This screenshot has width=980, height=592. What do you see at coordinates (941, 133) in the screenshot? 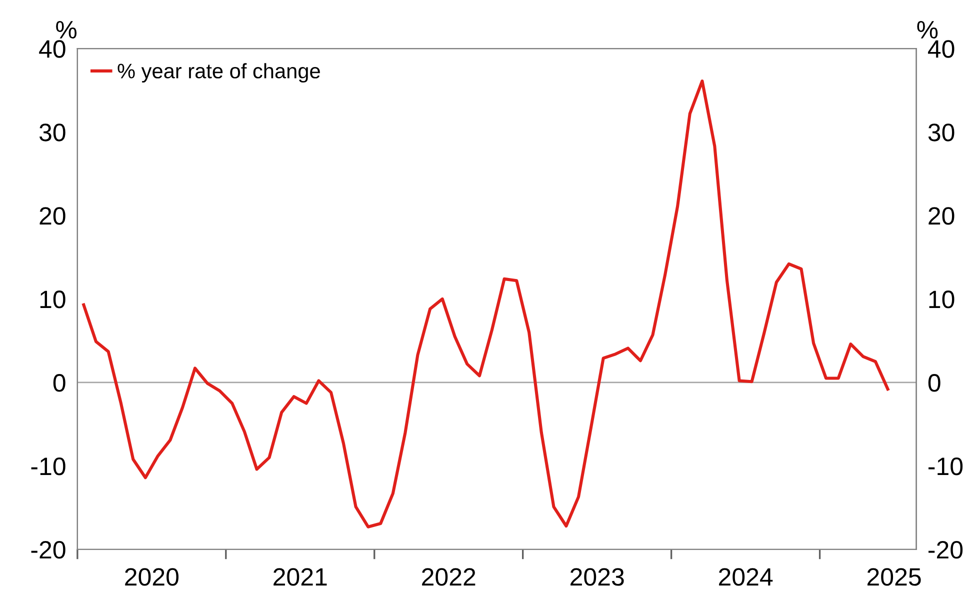
I see `y2-tick-label: 30` at bounding box center [941, 133].